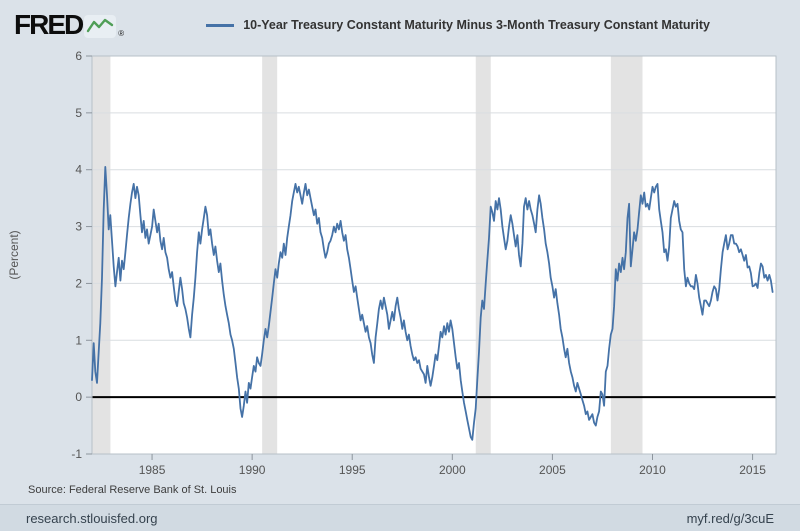  I want to click on y-tick-label: 1, so click(78, 340).